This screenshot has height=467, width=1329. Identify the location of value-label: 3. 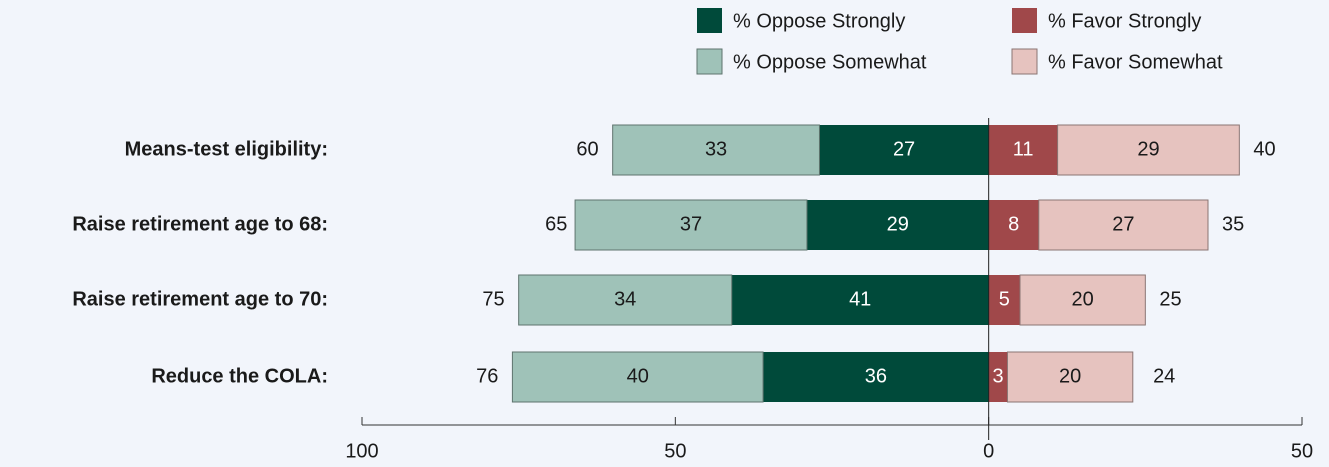
(998, 376).